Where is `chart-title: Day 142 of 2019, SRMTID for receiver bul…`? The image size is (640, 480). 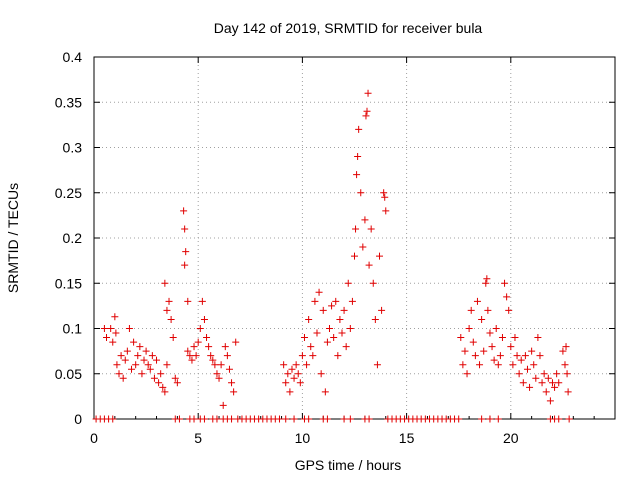 chart-title: Day 142 of 2019, SRMTID for receiver bul… is located at coordinates (348, 28).